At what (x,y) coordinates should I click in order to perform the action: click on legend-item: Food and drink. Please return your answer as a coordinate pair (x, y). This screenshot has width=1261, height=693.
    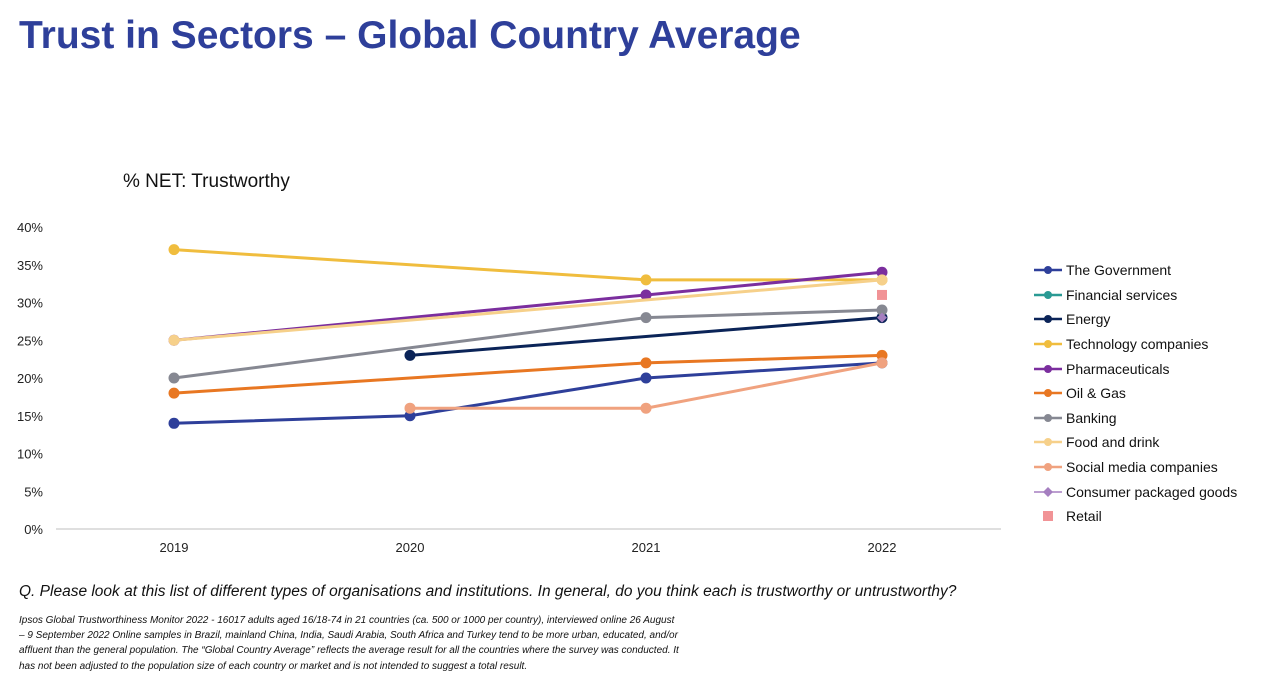
    Looking at the image, I should click on (1135, 442).